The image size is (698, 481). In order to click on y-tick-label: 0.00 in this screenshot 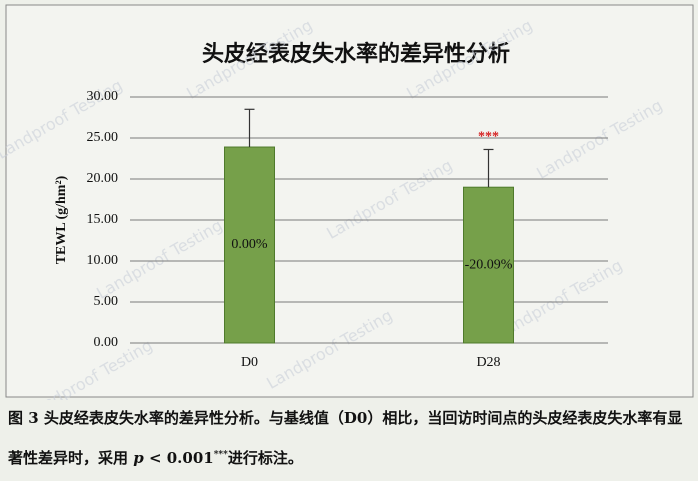, I will do `click(106, 342)`.